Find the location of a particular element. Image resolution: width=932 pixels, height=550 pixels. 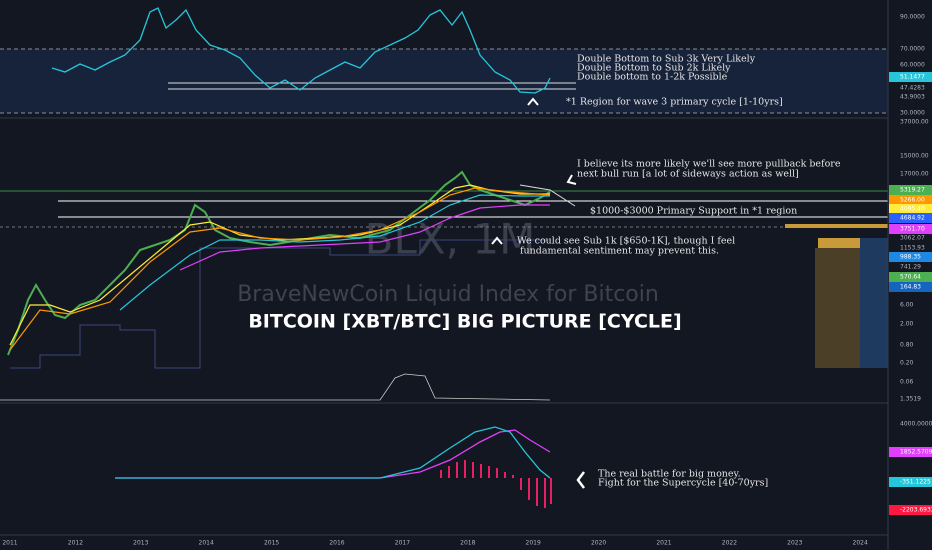

price-label: 741.29 is located at coordinates (910, 267).